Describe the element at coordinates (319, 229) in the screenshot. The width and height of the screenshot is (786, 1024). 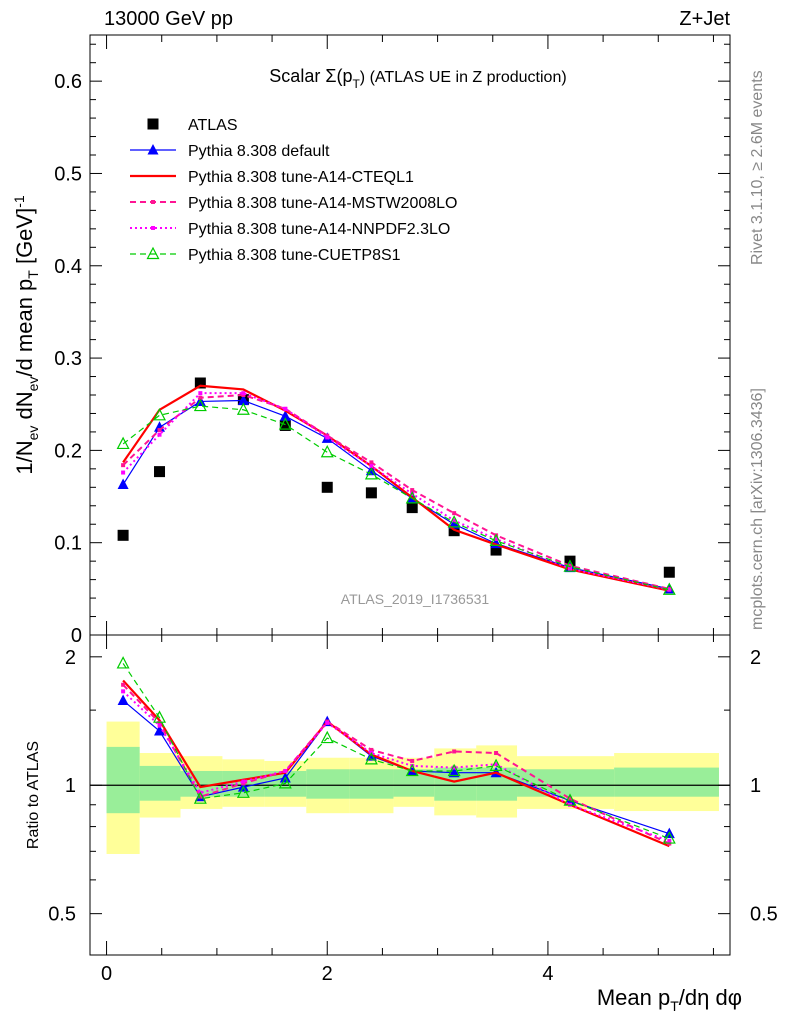
I see `legend-label-pythia-8-308-tune-a14-nnpdf2-3lo: Pythia 8.308 tune-A14-NNPDF2.3LO` at that location.